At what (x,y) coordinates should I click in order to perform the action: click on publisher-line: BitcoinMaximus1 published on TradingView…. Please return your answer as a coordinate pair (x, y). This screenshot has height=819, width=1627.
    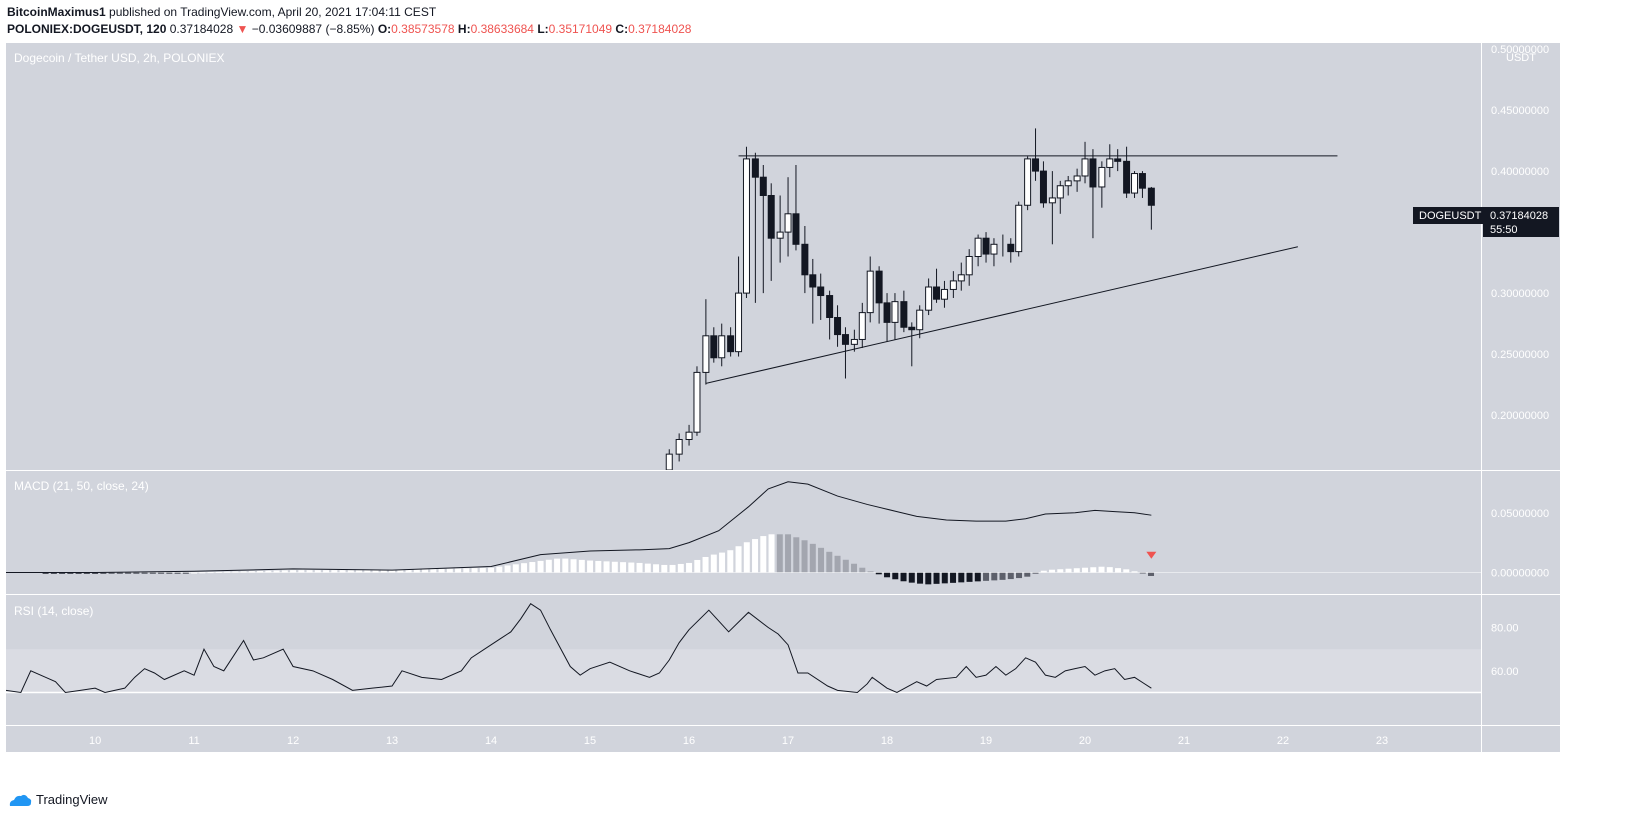
    Looking at the image, I should click on (221, 12).